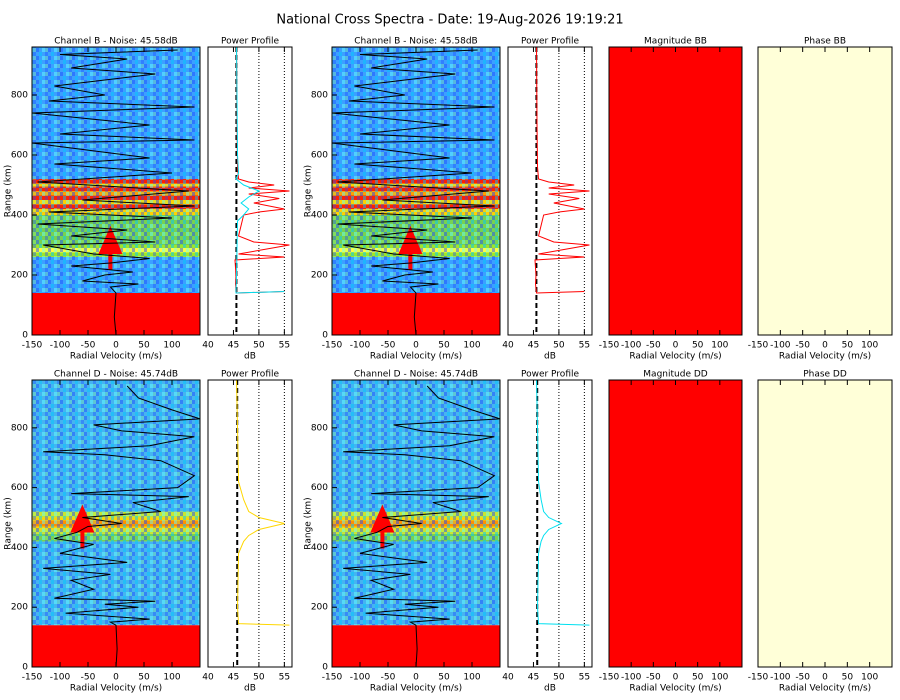  I want to click on panel-title: Channel B - Noise: 45.58dB, so click(415, 42).